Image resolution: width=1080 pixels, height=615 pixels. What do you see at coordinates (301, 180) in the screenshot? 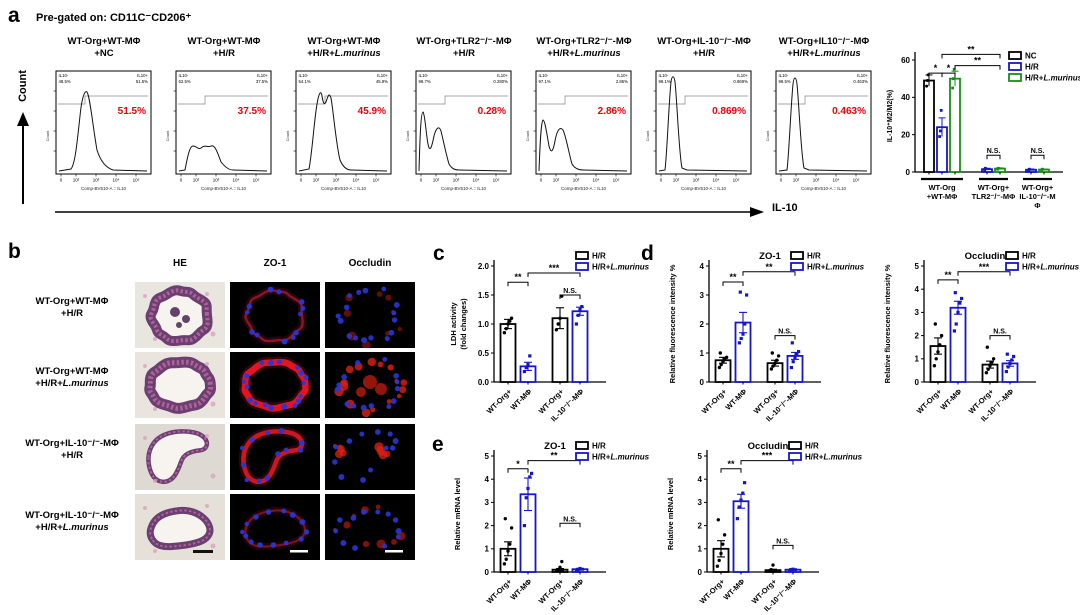
I see `flow-xtick: 0` at bounding box center [301, 180].